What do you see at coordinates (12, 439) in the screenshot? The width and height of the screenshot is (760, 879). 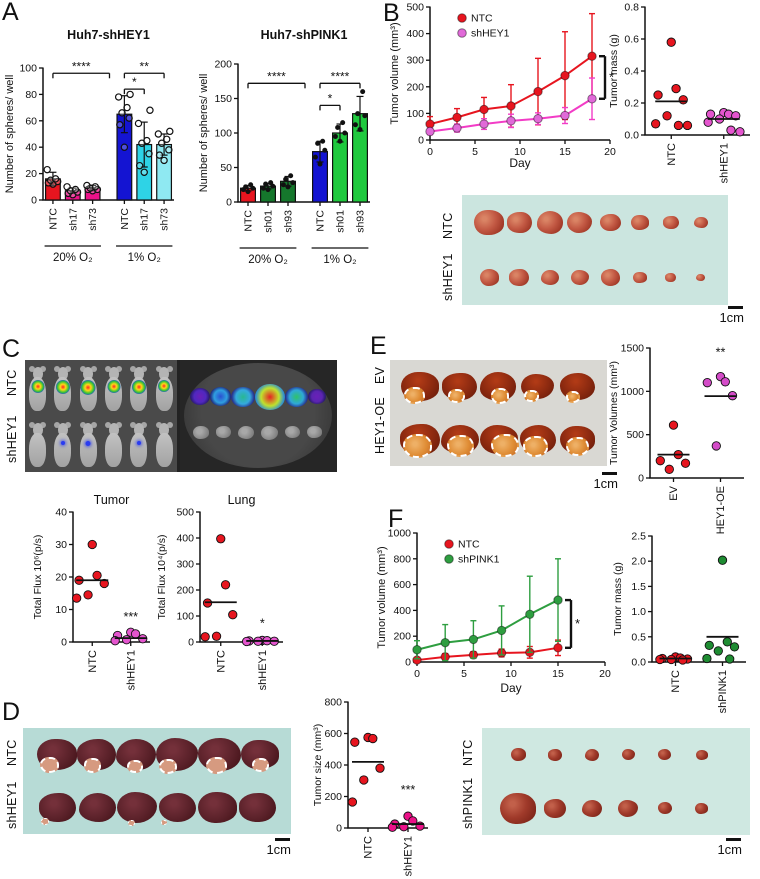 I see `photo-c-row-label-shhey1: shHEY1` at bounding box center [12, 439].